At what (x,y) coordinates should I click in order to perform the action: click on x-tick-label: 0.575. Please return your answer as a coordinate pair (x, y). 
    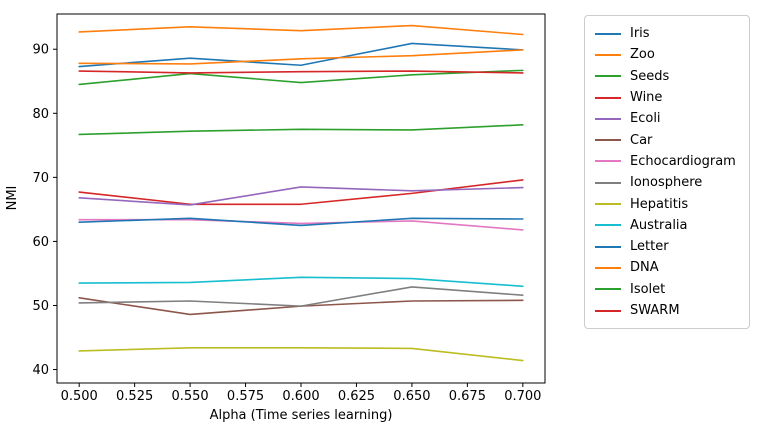
    Looking at the image, I should click on (245, 396).